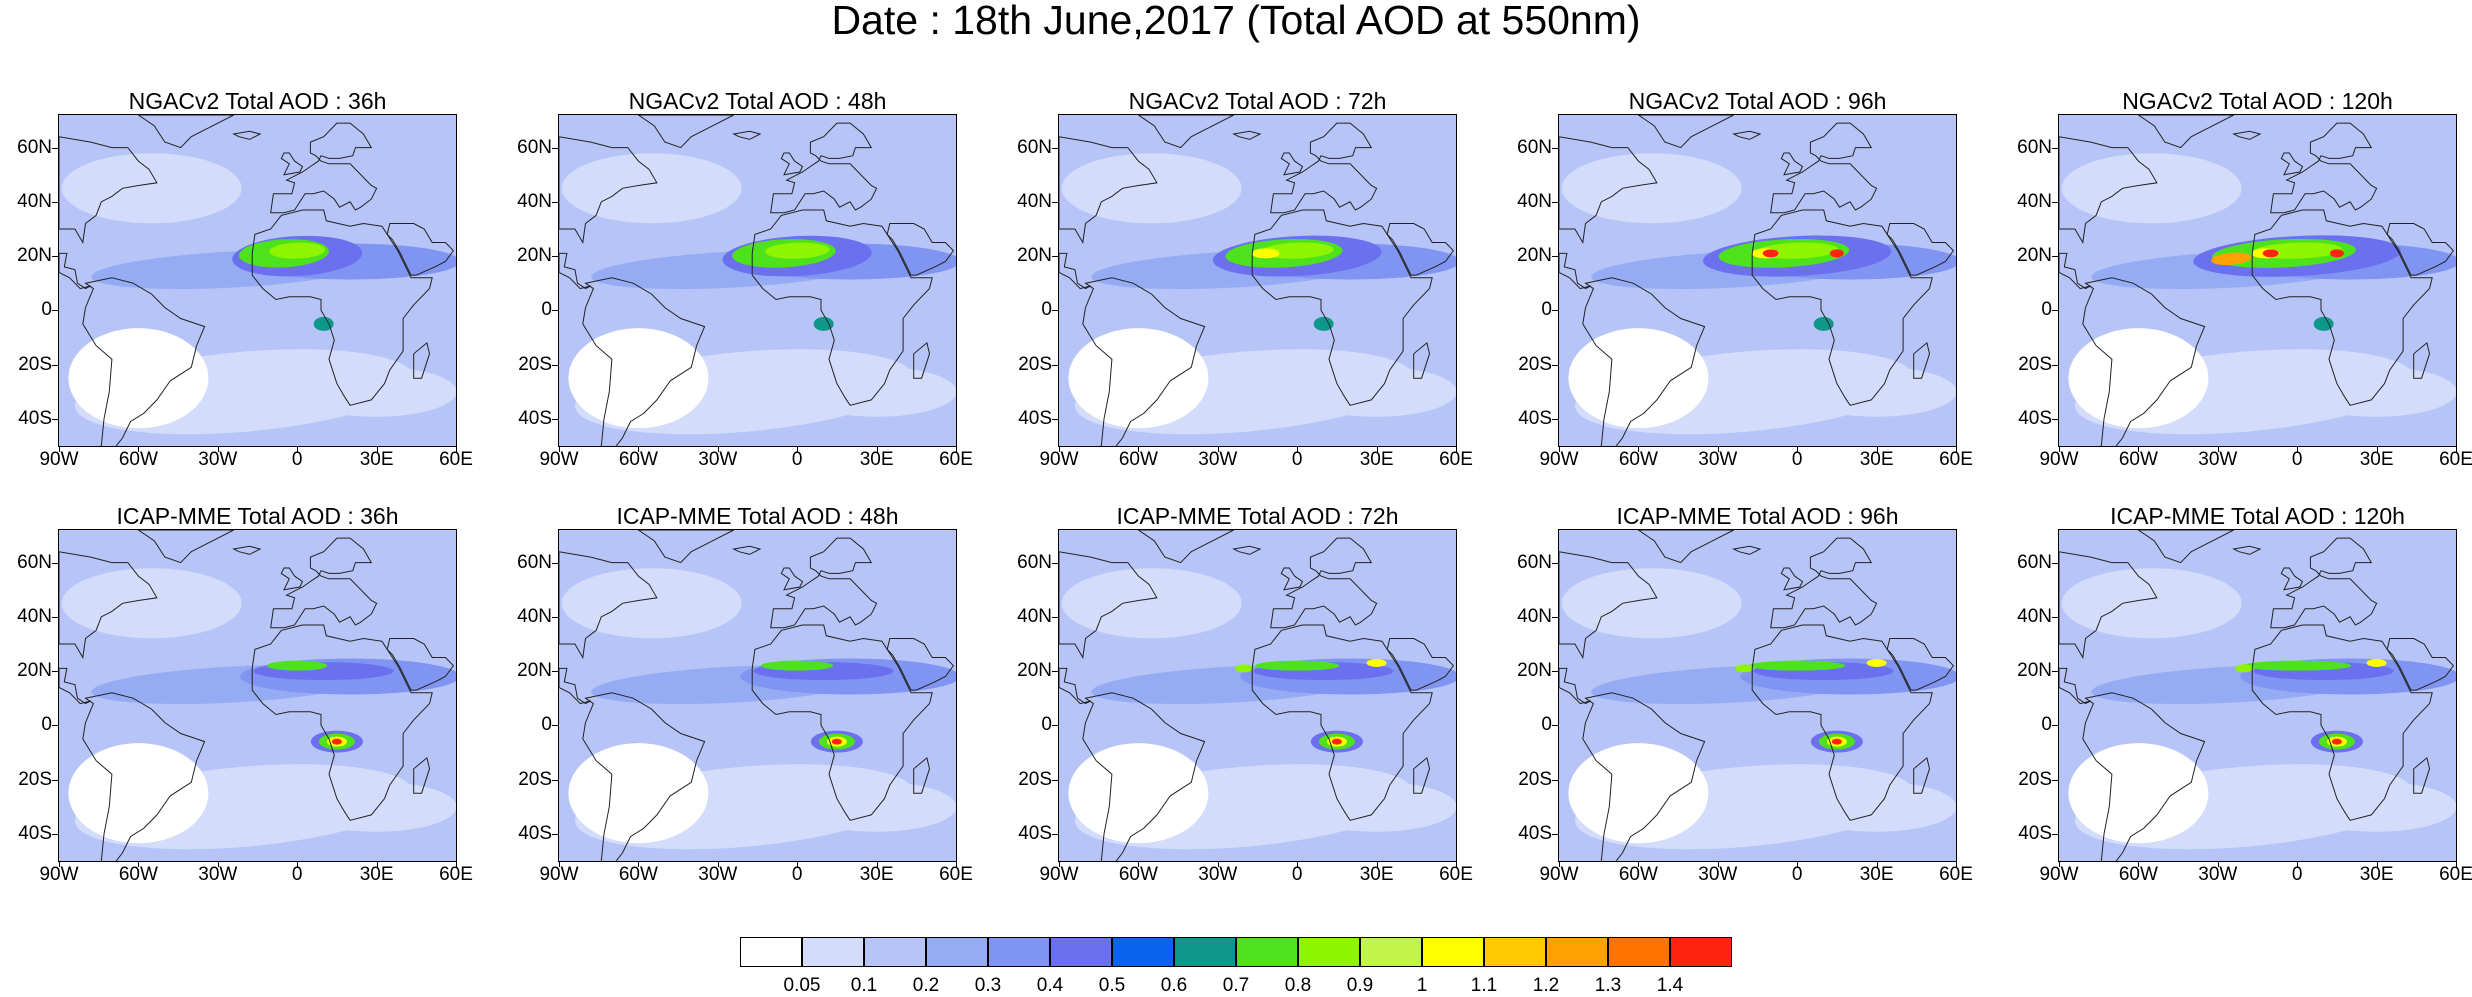 This screenshot has width=2472, height=997. I want to click on longitude-tick-label: 60E, so click(2455, 459).